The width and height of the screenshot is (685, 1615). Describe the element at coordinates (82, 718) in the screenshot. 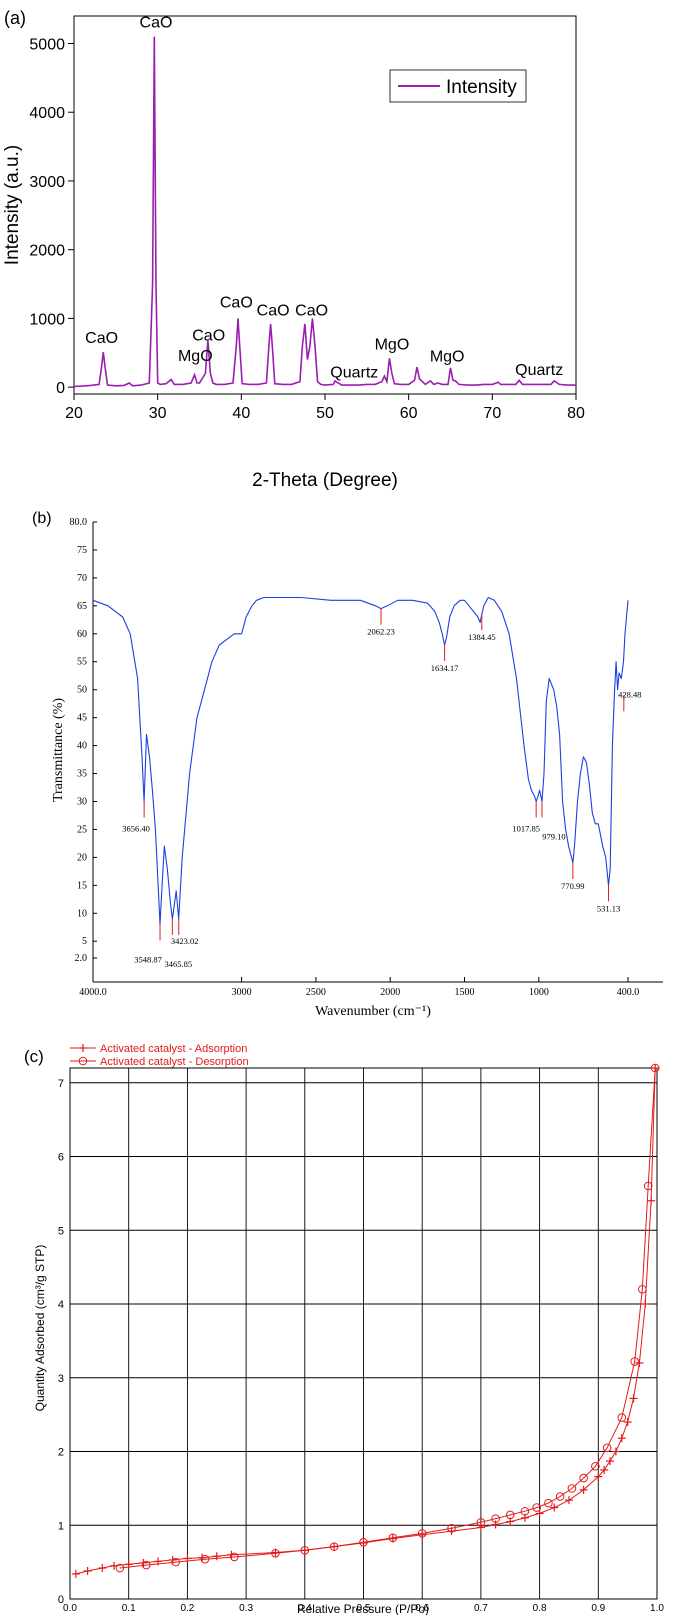

I see `ftir-y-tick-label: 45` at that location.